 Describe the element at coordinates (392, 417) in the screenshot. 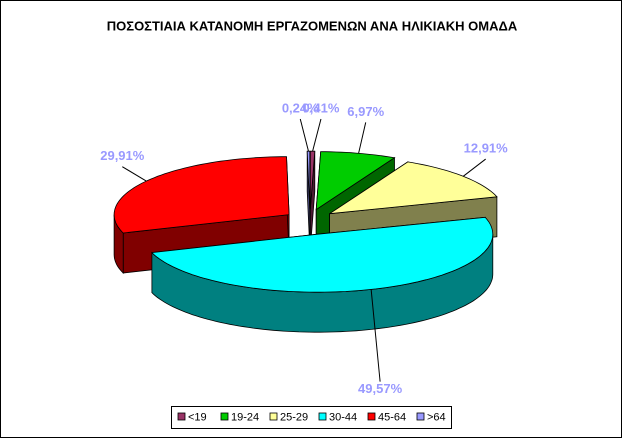

I see `legend-label: 45-64` at that location.